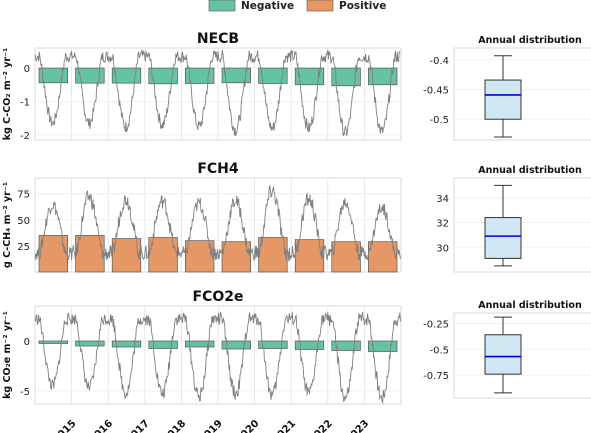 The height and width of the screenshot is (433, 591). What do you see at coordinates (439, 61) in the screenshot?
I see `distribution-tick-label: -0.4` at bounding box center [439, 61].